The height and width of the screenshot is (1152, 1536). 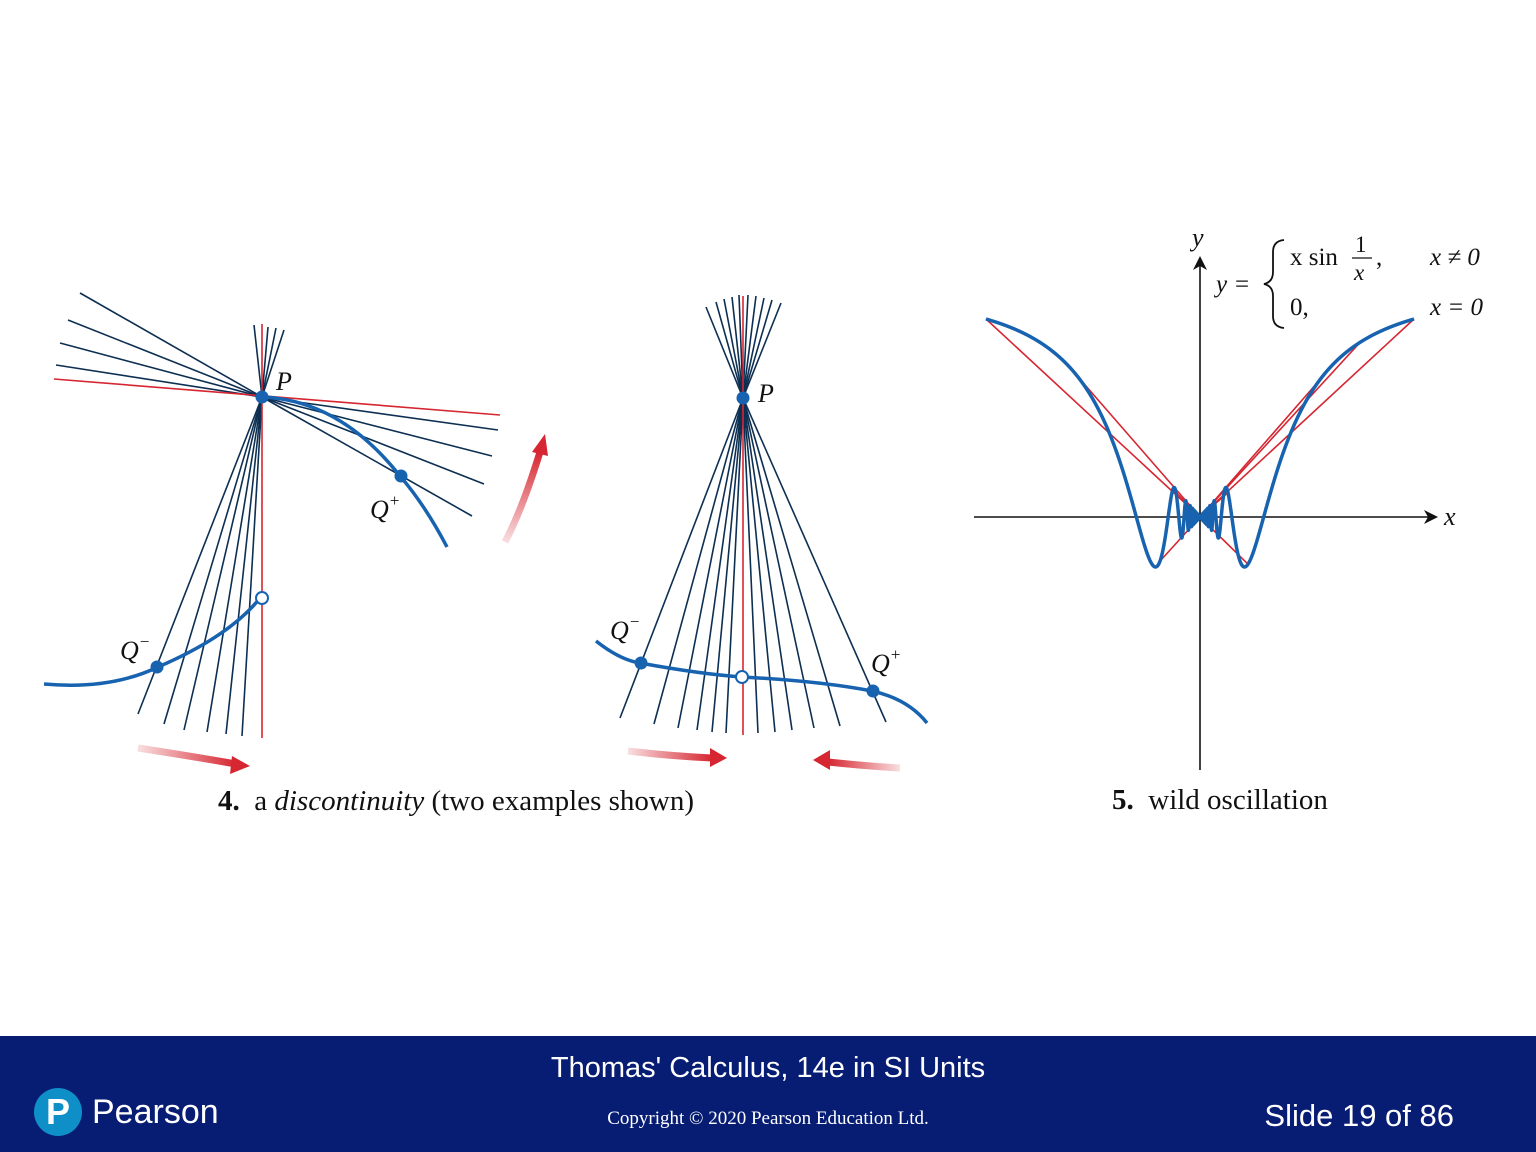 I want to click on formula-case1-denominator: x, so click(x=1359, y=272).